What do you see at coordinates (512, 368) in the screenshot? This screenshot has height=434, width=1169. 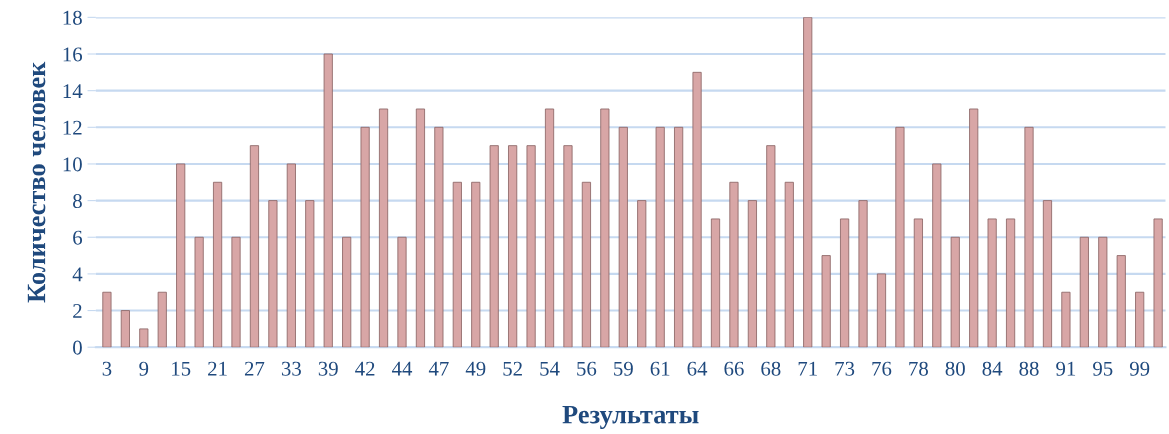 I see `x-tick-label: 52` at bounding box center [512, 368].